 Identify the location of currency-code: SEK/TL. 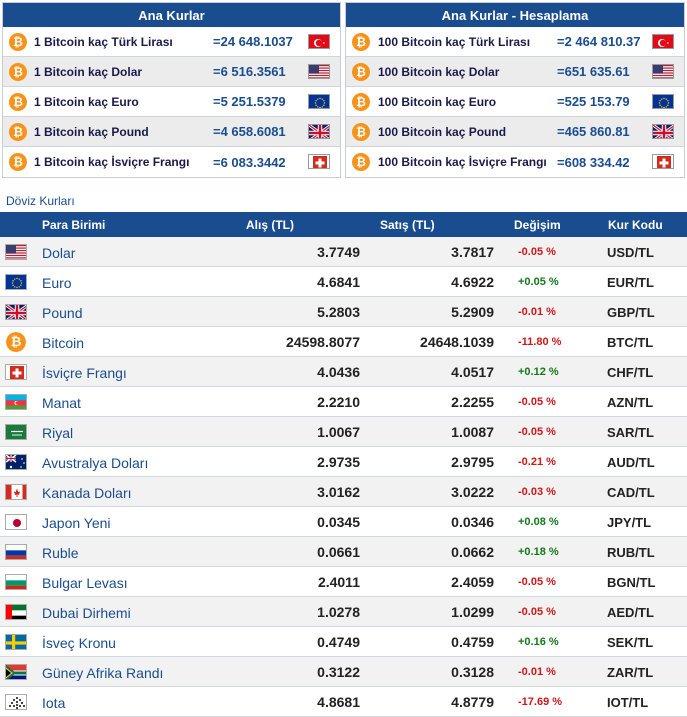
(630, 642).